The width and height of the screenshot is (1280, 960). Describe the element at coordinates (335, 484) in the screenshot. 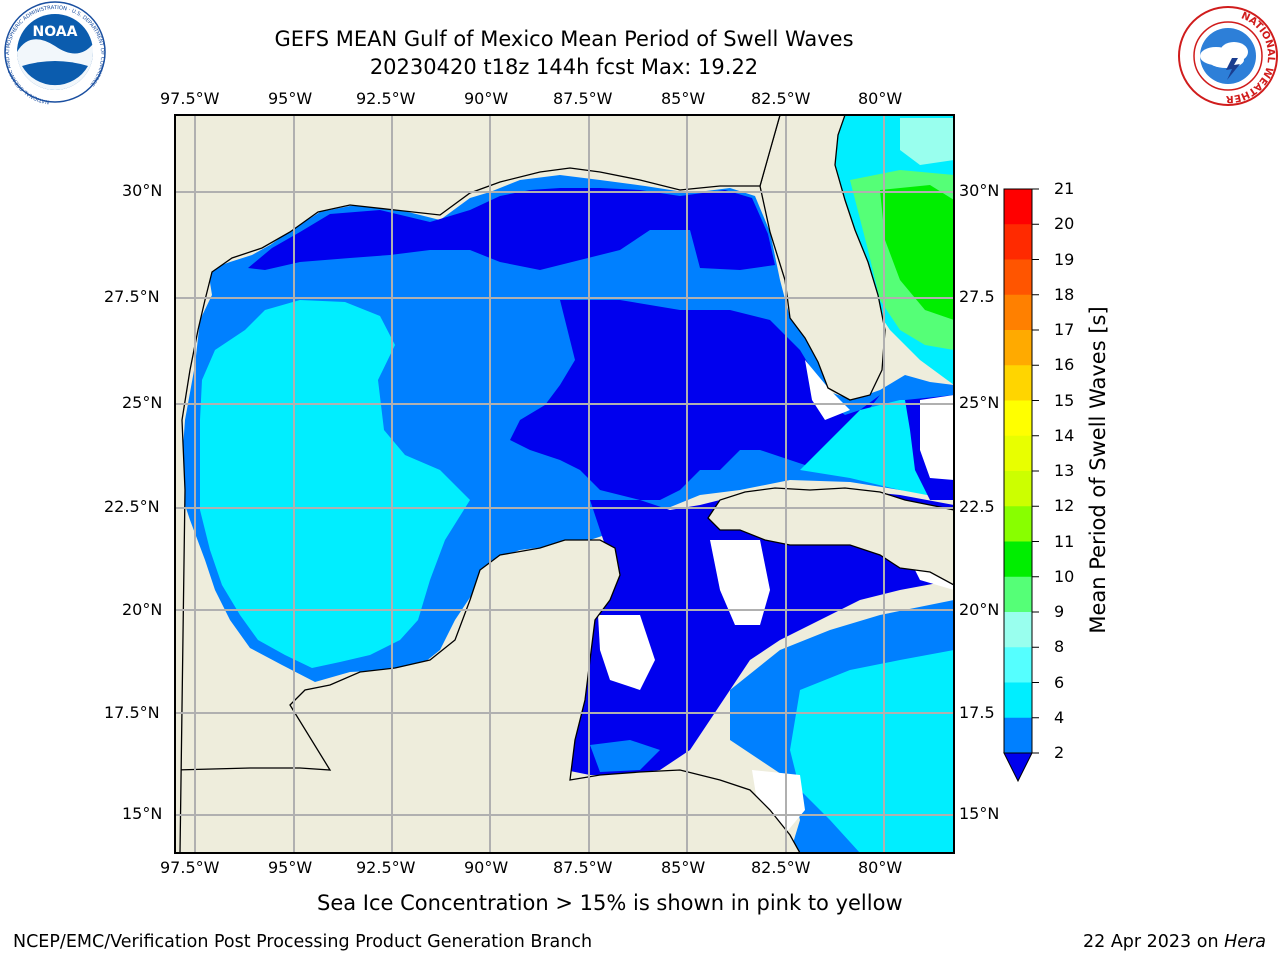

I see `western-gulf-cyan` at that location.